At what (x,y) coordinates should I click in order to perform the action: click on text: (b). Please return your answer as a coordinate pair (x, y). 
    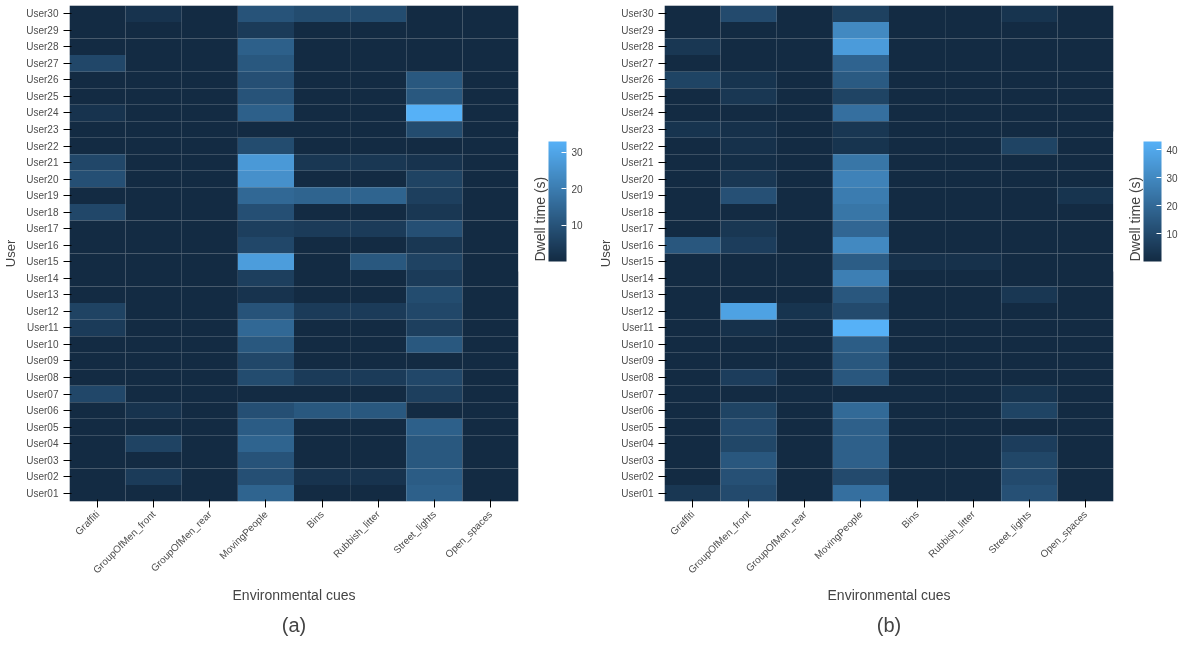
    Looking at the image, I should click on (889, 624).